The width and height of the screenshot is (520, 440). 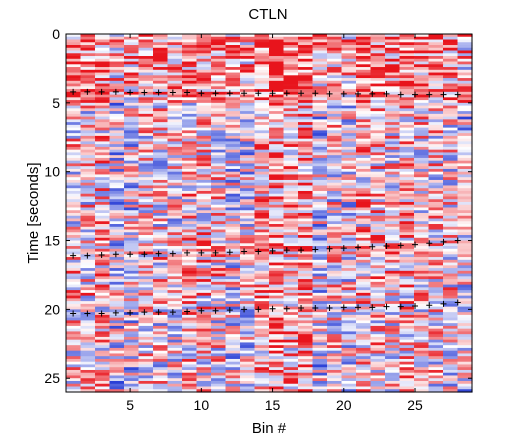 I want to click on x-tick-label: 20, so click(x=344, y=405).